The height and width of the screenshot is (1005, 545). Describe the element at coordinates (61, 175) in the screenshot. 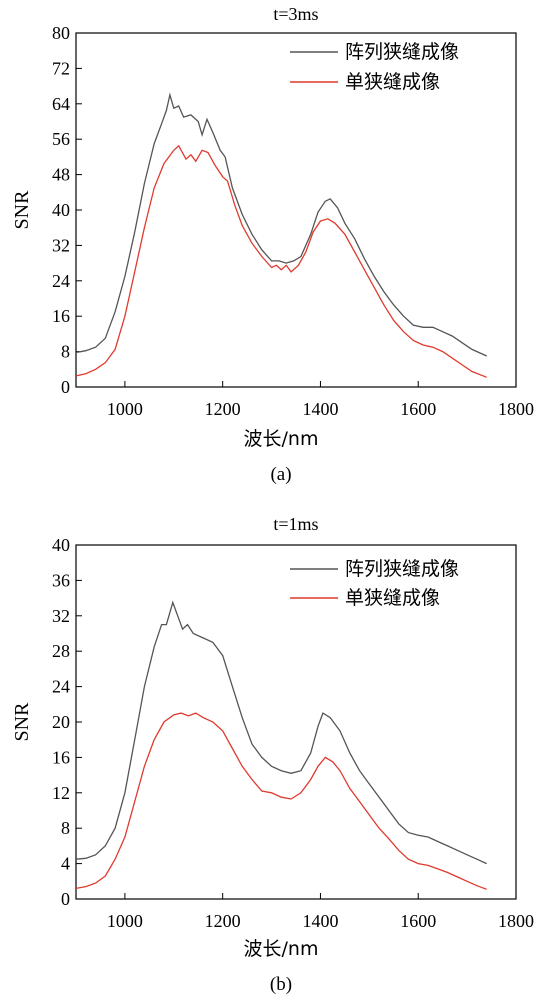

I see `y-tick-label: 48` at that location.